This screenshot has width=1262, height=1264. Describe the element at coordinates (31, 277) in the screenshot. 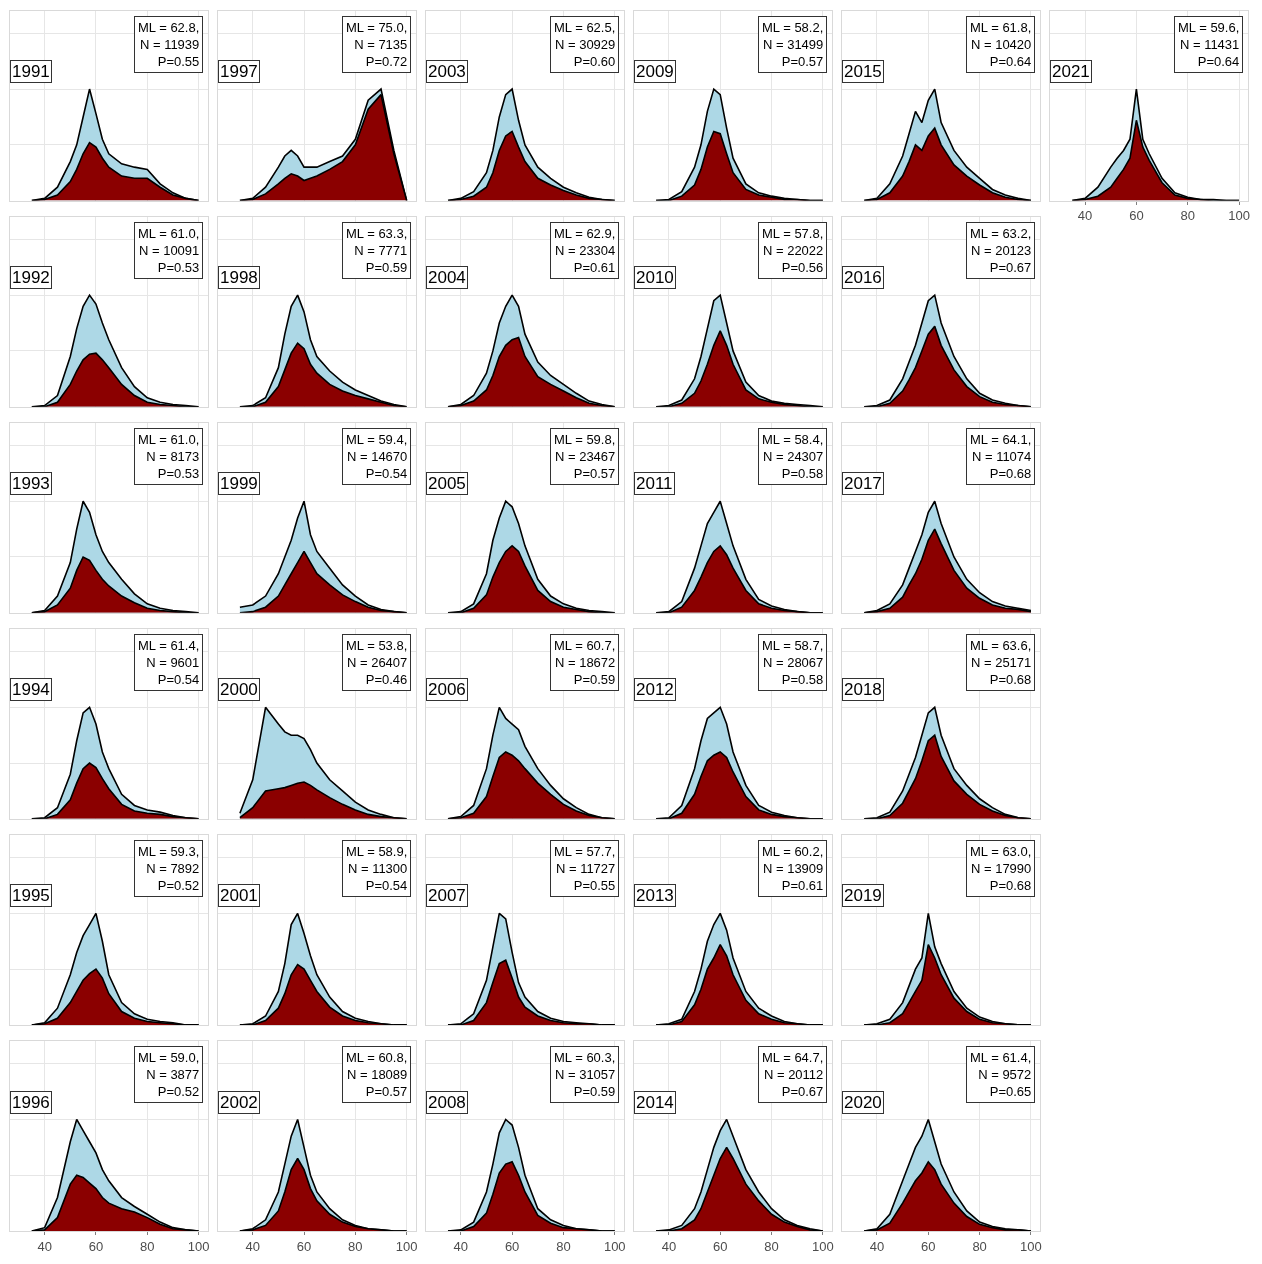

I see `text: 1992` at that location.